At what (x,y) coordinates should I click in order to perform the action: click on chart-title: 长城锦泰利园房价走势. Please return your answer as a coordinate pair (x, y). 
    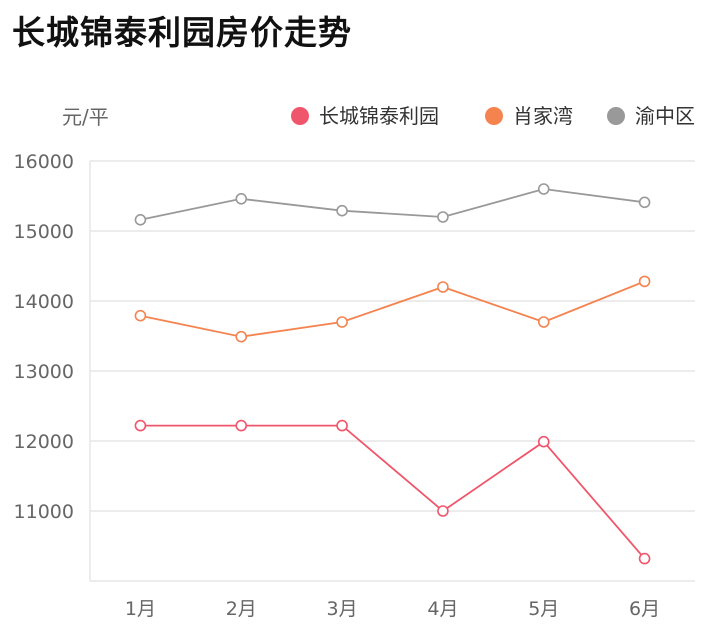
    Looking at the image, I should click on (182, 32).